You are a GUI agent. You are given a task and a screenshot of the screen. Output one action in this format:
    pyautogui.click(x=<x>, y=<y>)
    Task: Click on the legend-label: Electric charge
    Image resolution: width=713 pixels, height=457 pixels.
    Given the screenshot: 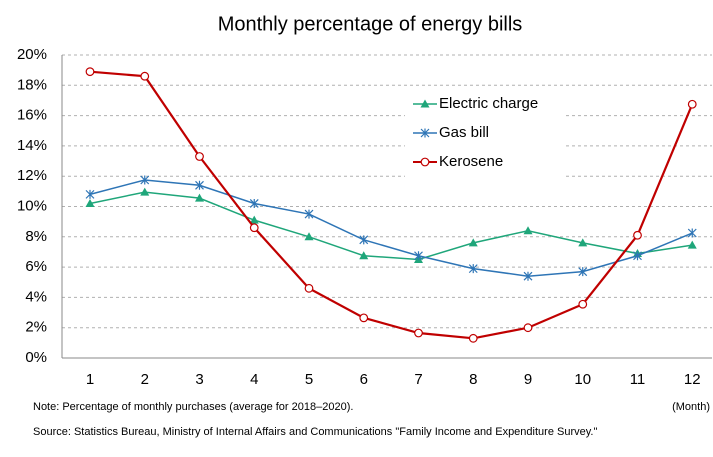 What is the action you would take?
    pyautogui.click(x=488, y=103)
    